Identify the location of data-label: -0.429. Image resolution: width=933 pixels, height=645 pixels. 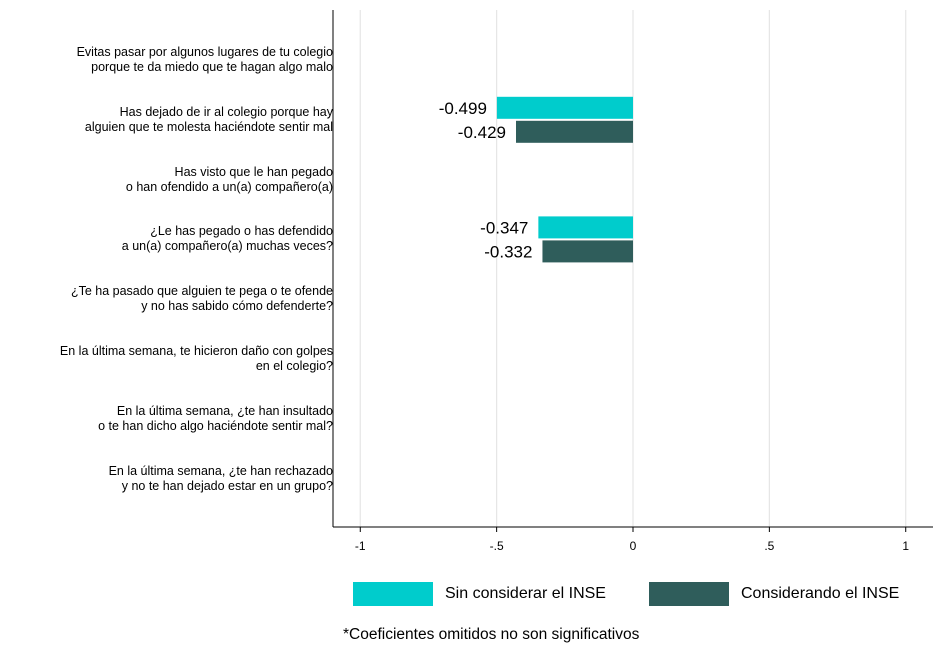
(482, 132).